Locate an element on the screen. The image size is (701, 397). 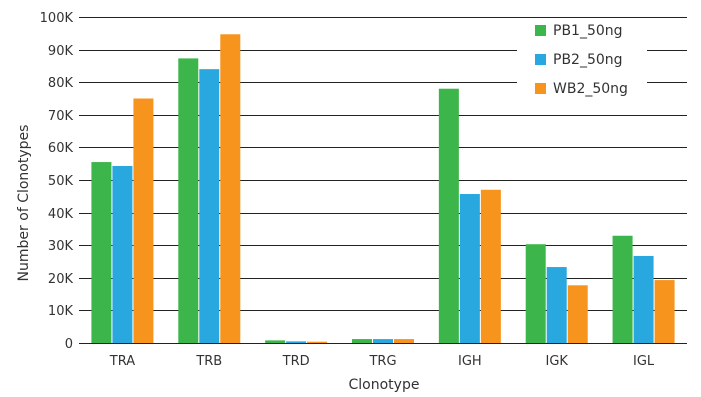
bar-igk-wb2-50ng is located at coordinates (577, 314).